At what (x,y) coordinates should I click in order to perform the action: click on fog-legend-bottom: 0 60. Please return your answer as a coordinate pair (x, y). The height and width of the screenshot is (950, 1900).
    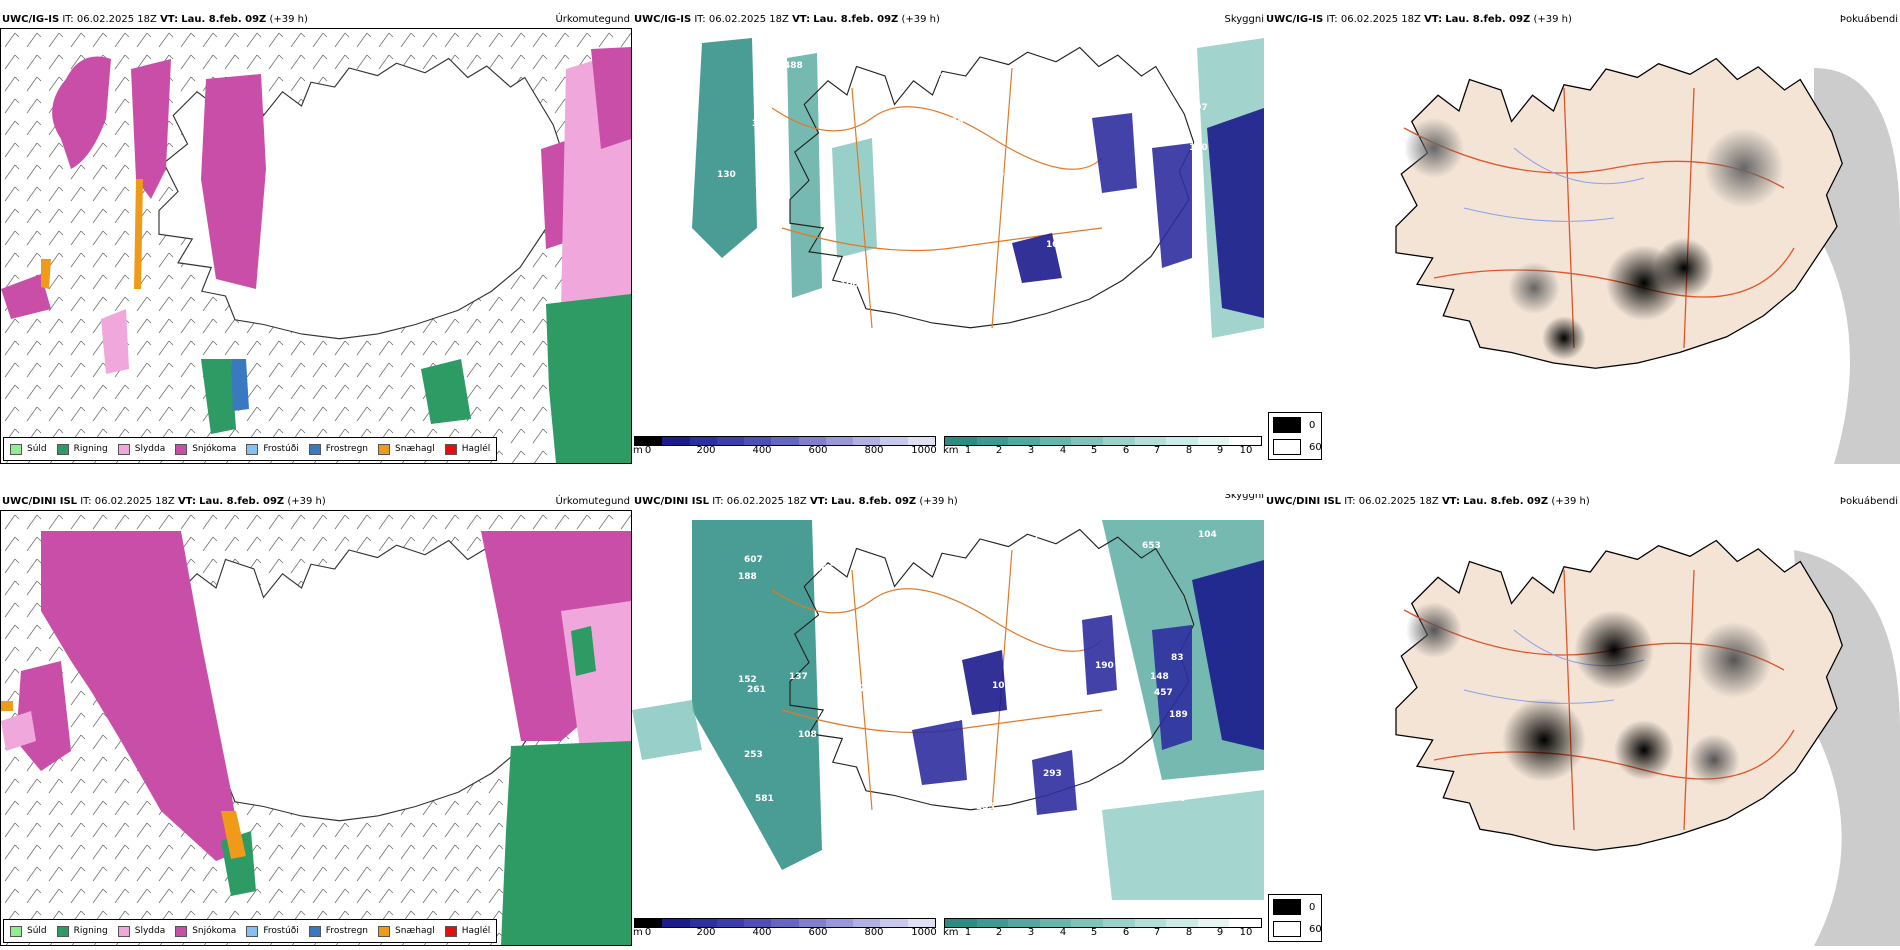
    Looking at the image, I should click on (1295, 918).